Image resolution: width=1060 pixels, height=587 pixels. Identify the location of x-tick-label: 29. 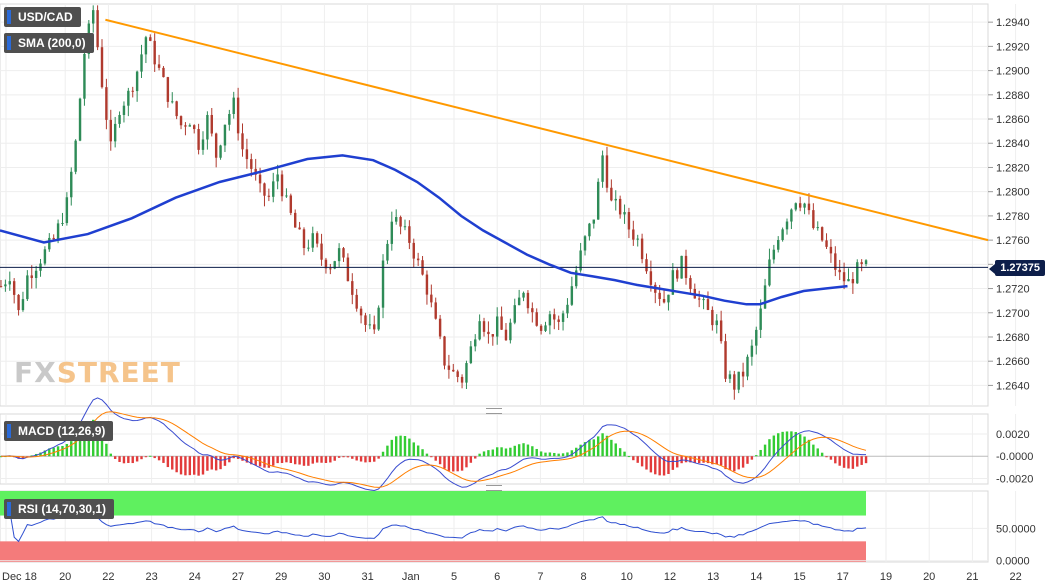
(281, 577).